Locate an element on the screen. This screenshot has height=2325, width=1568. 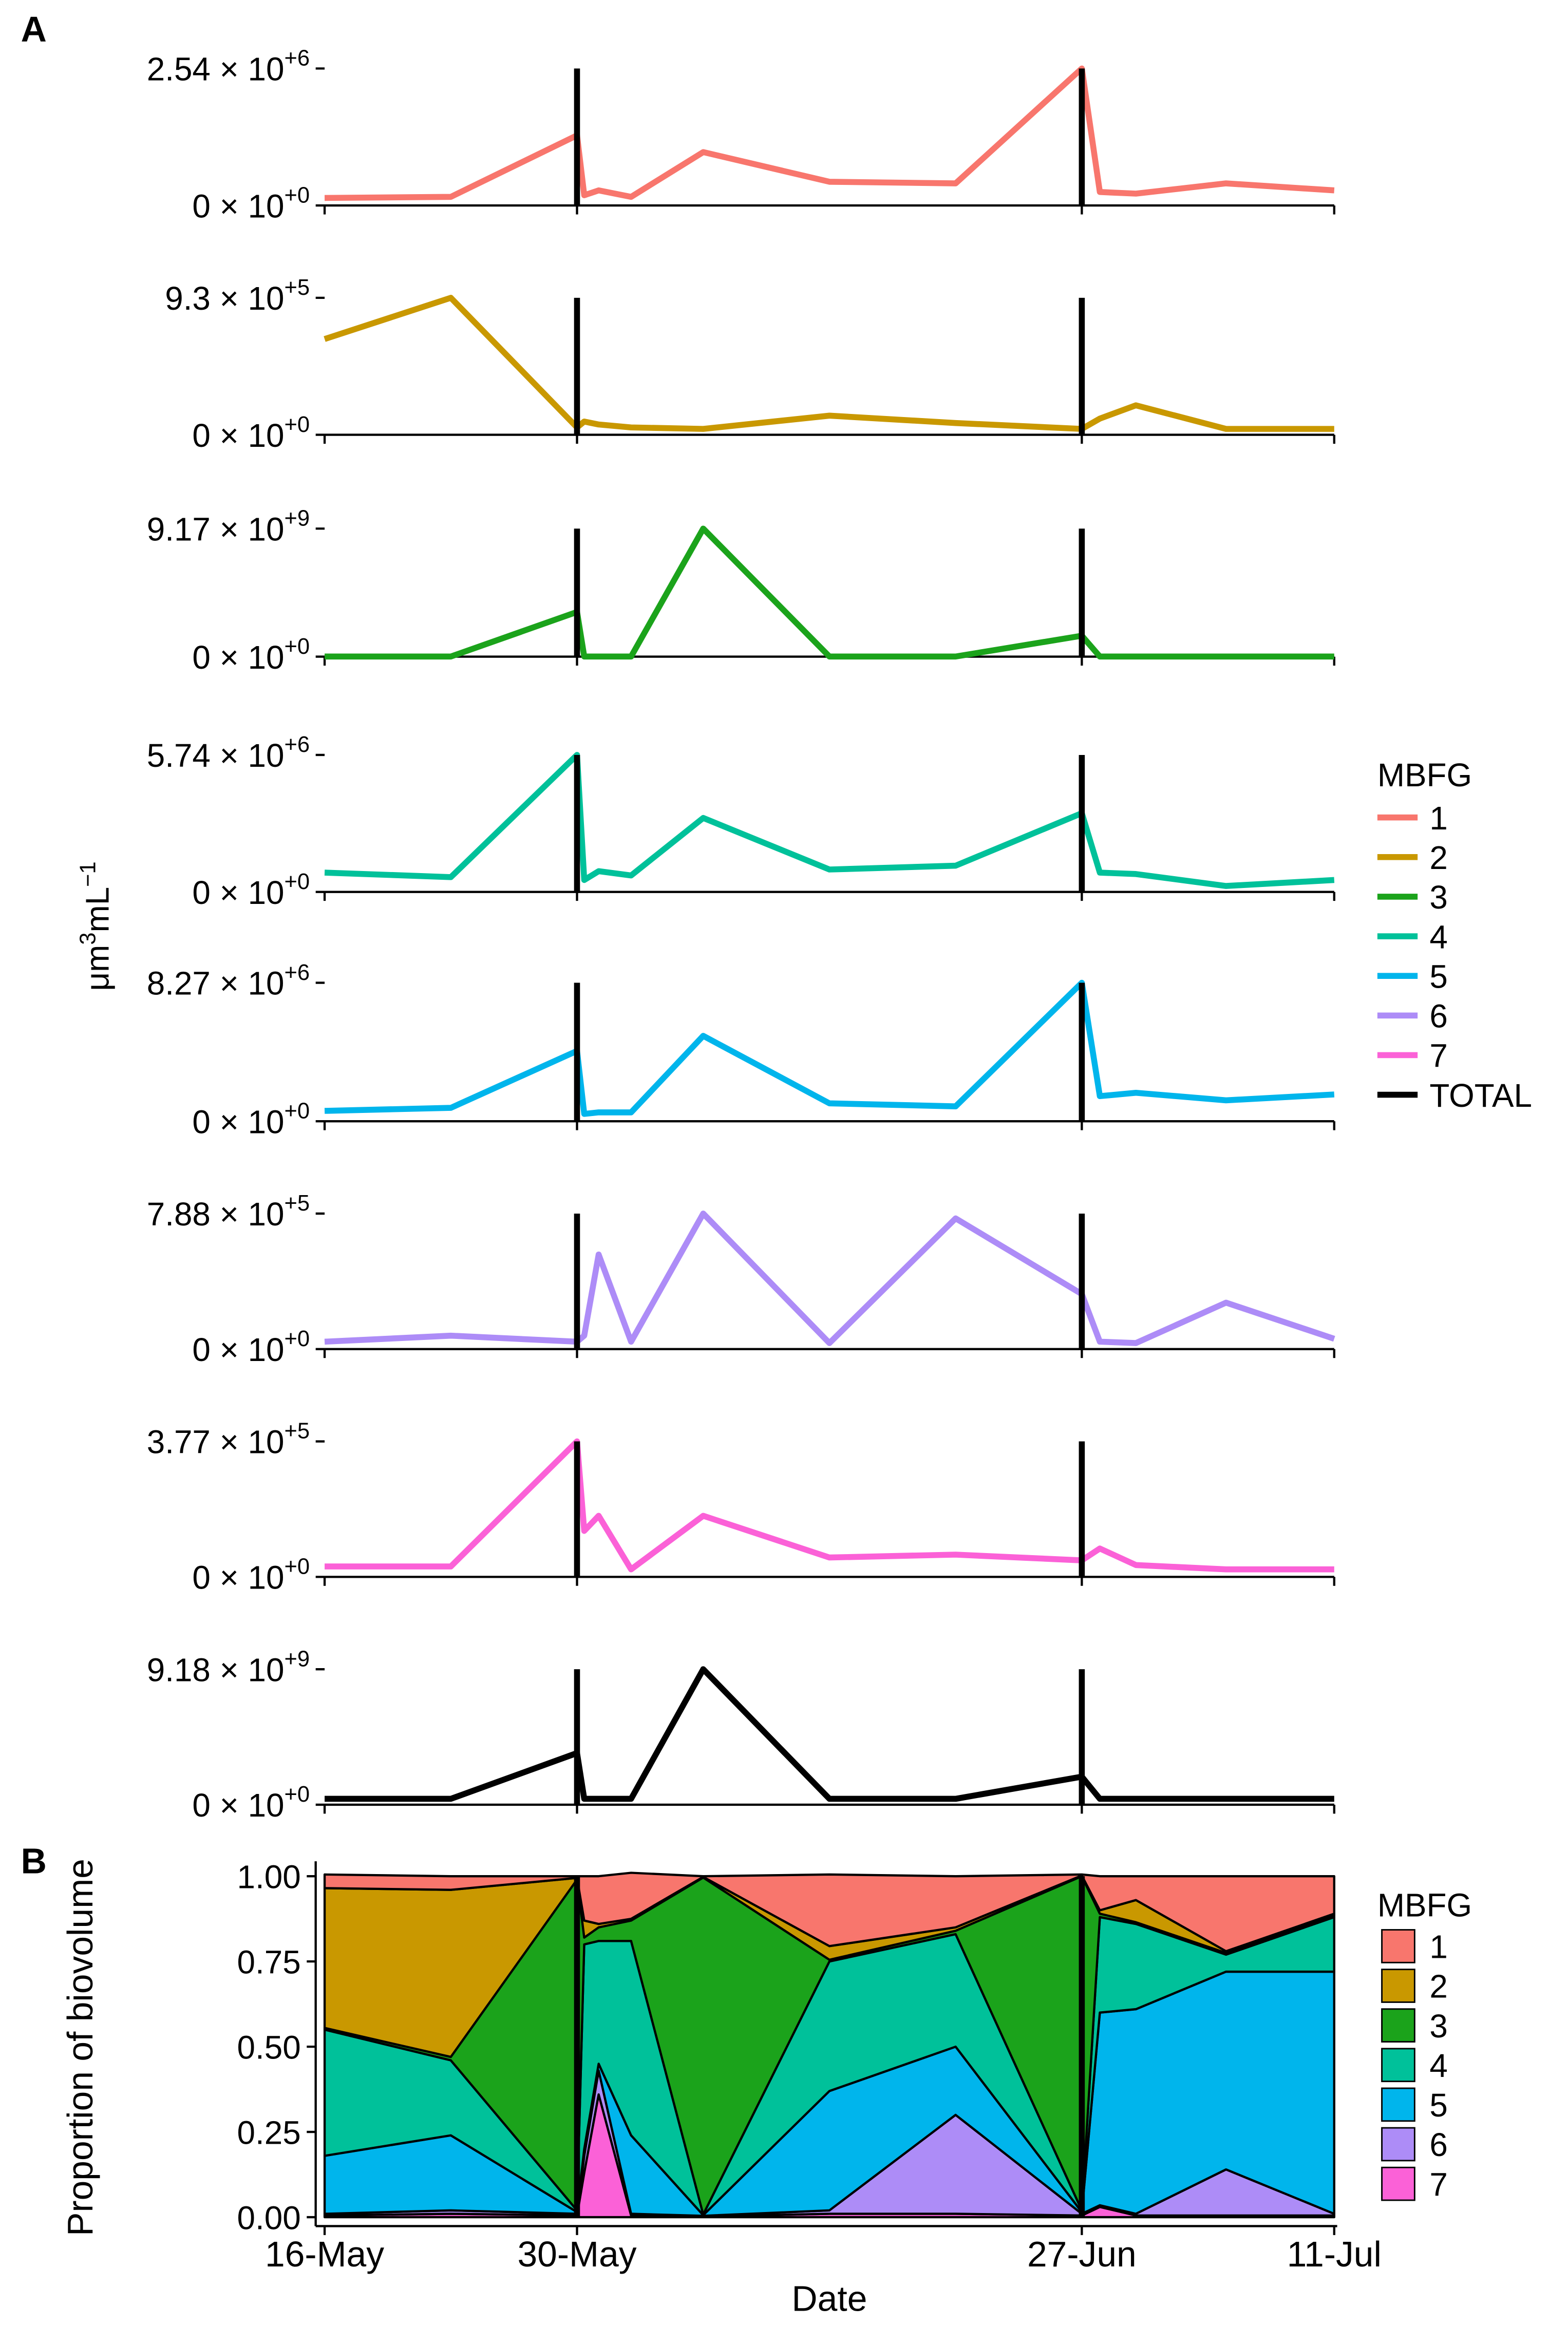
y-tick-mantissa: 7.88 × 10 is located at coordinates (216, 1214).